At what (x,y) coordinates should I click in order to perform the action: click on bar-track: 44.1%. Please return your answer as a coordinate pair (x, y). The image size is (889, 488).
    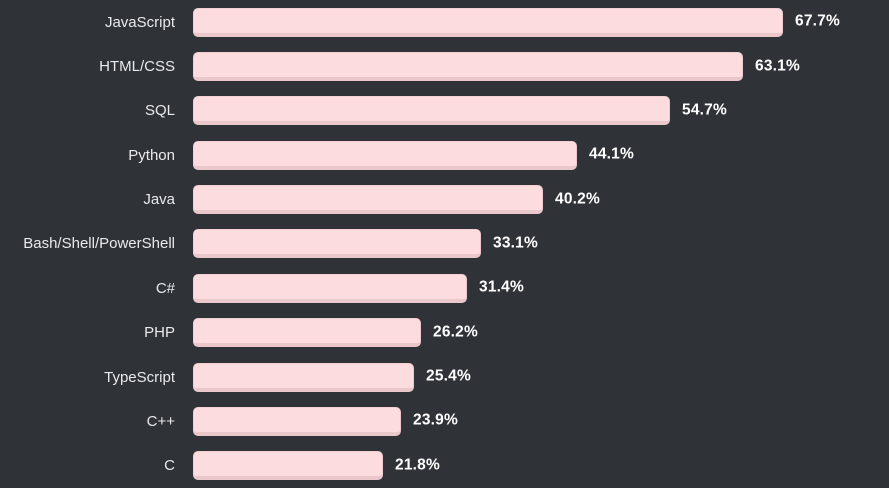
    Looking at the image, I should click on (541, 155).